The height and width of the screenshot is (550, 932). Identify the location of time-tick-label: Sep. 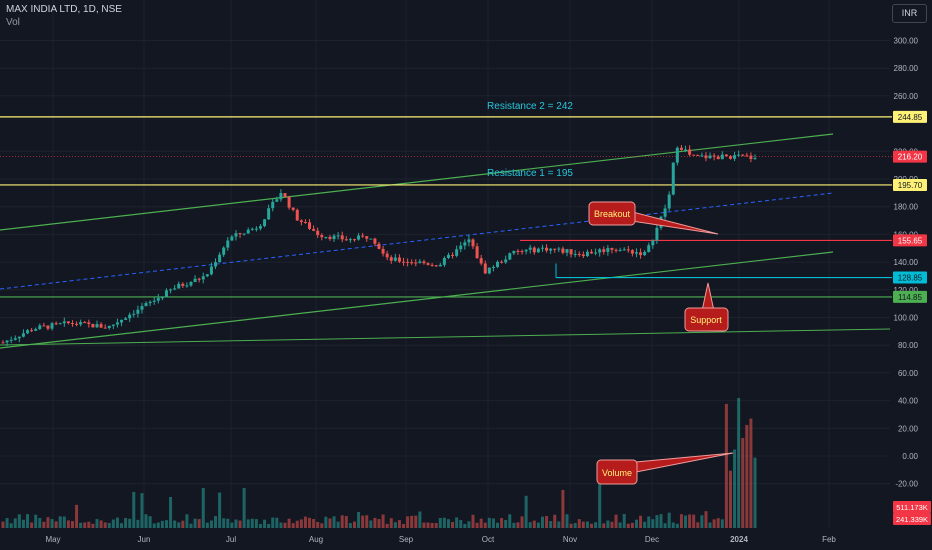
(406, 539).